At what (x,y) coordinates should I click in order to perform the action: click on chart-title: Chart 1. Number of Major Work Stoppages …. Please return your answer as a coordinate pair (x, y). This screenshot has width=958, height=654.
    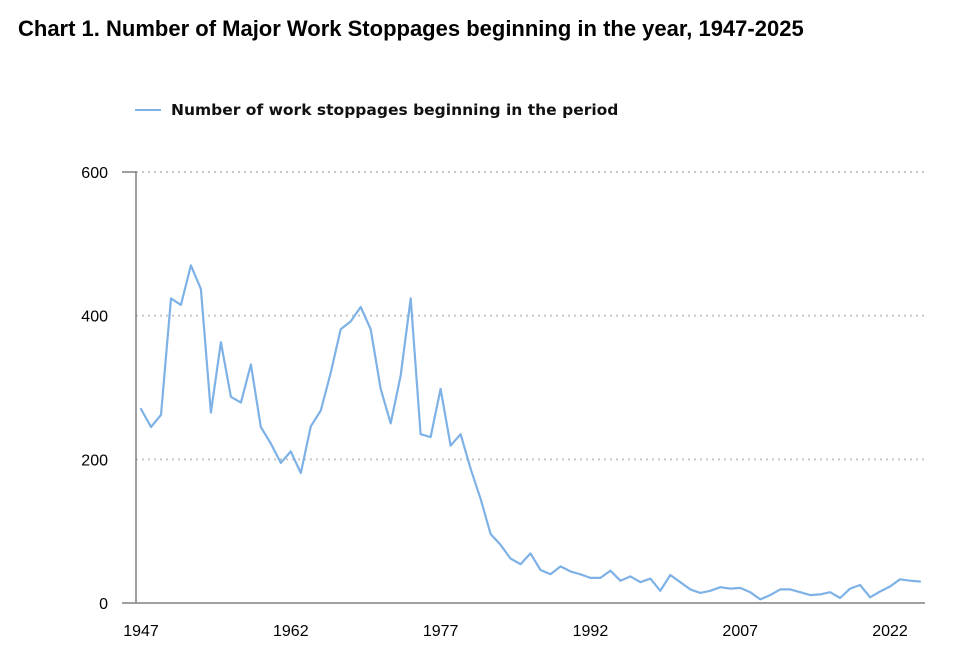
    Looking at the image, I should click on (411, 28).